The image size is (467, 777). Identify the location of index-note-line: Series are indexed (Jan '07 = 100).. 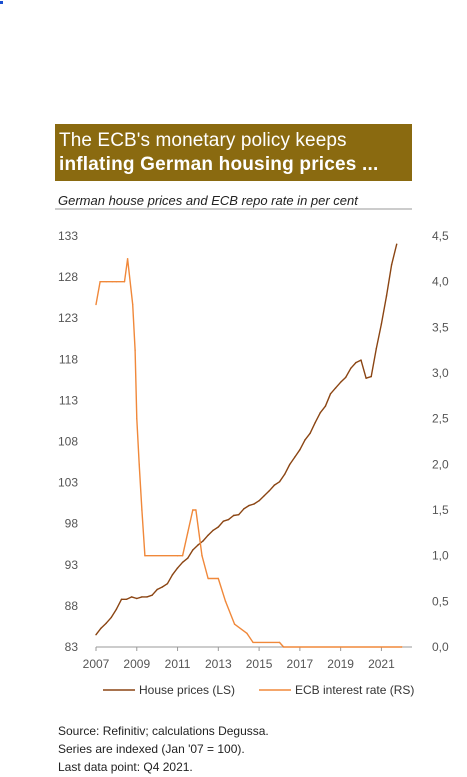
(151, 749).